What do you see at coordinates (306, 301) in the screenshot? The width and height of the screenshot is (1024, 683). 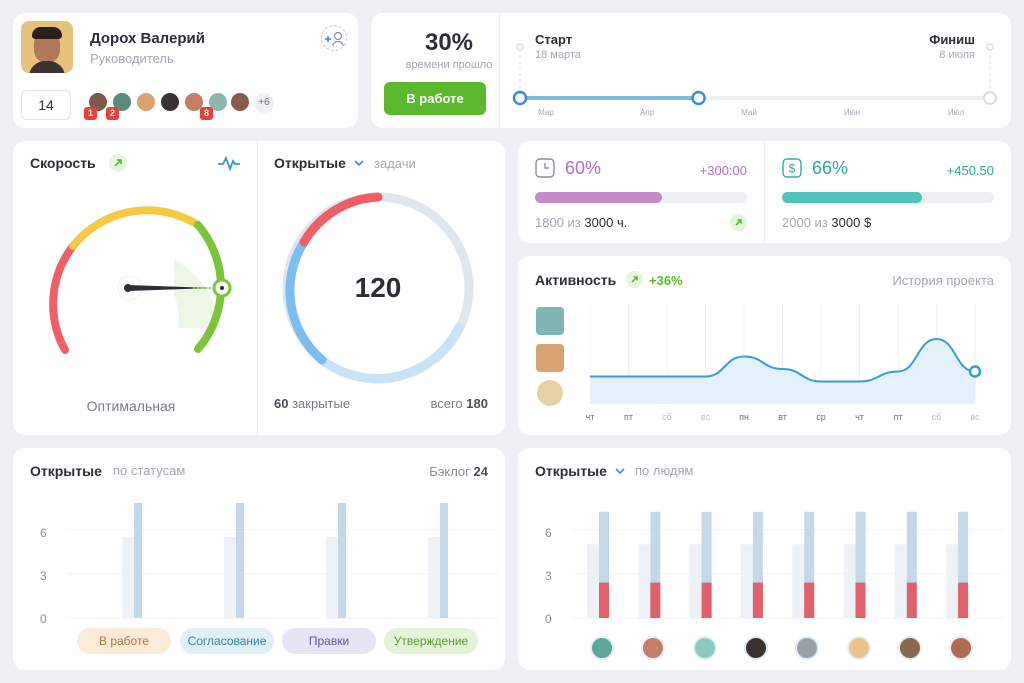 I see `donut-blue-segment` at bounding box center [306, 301].